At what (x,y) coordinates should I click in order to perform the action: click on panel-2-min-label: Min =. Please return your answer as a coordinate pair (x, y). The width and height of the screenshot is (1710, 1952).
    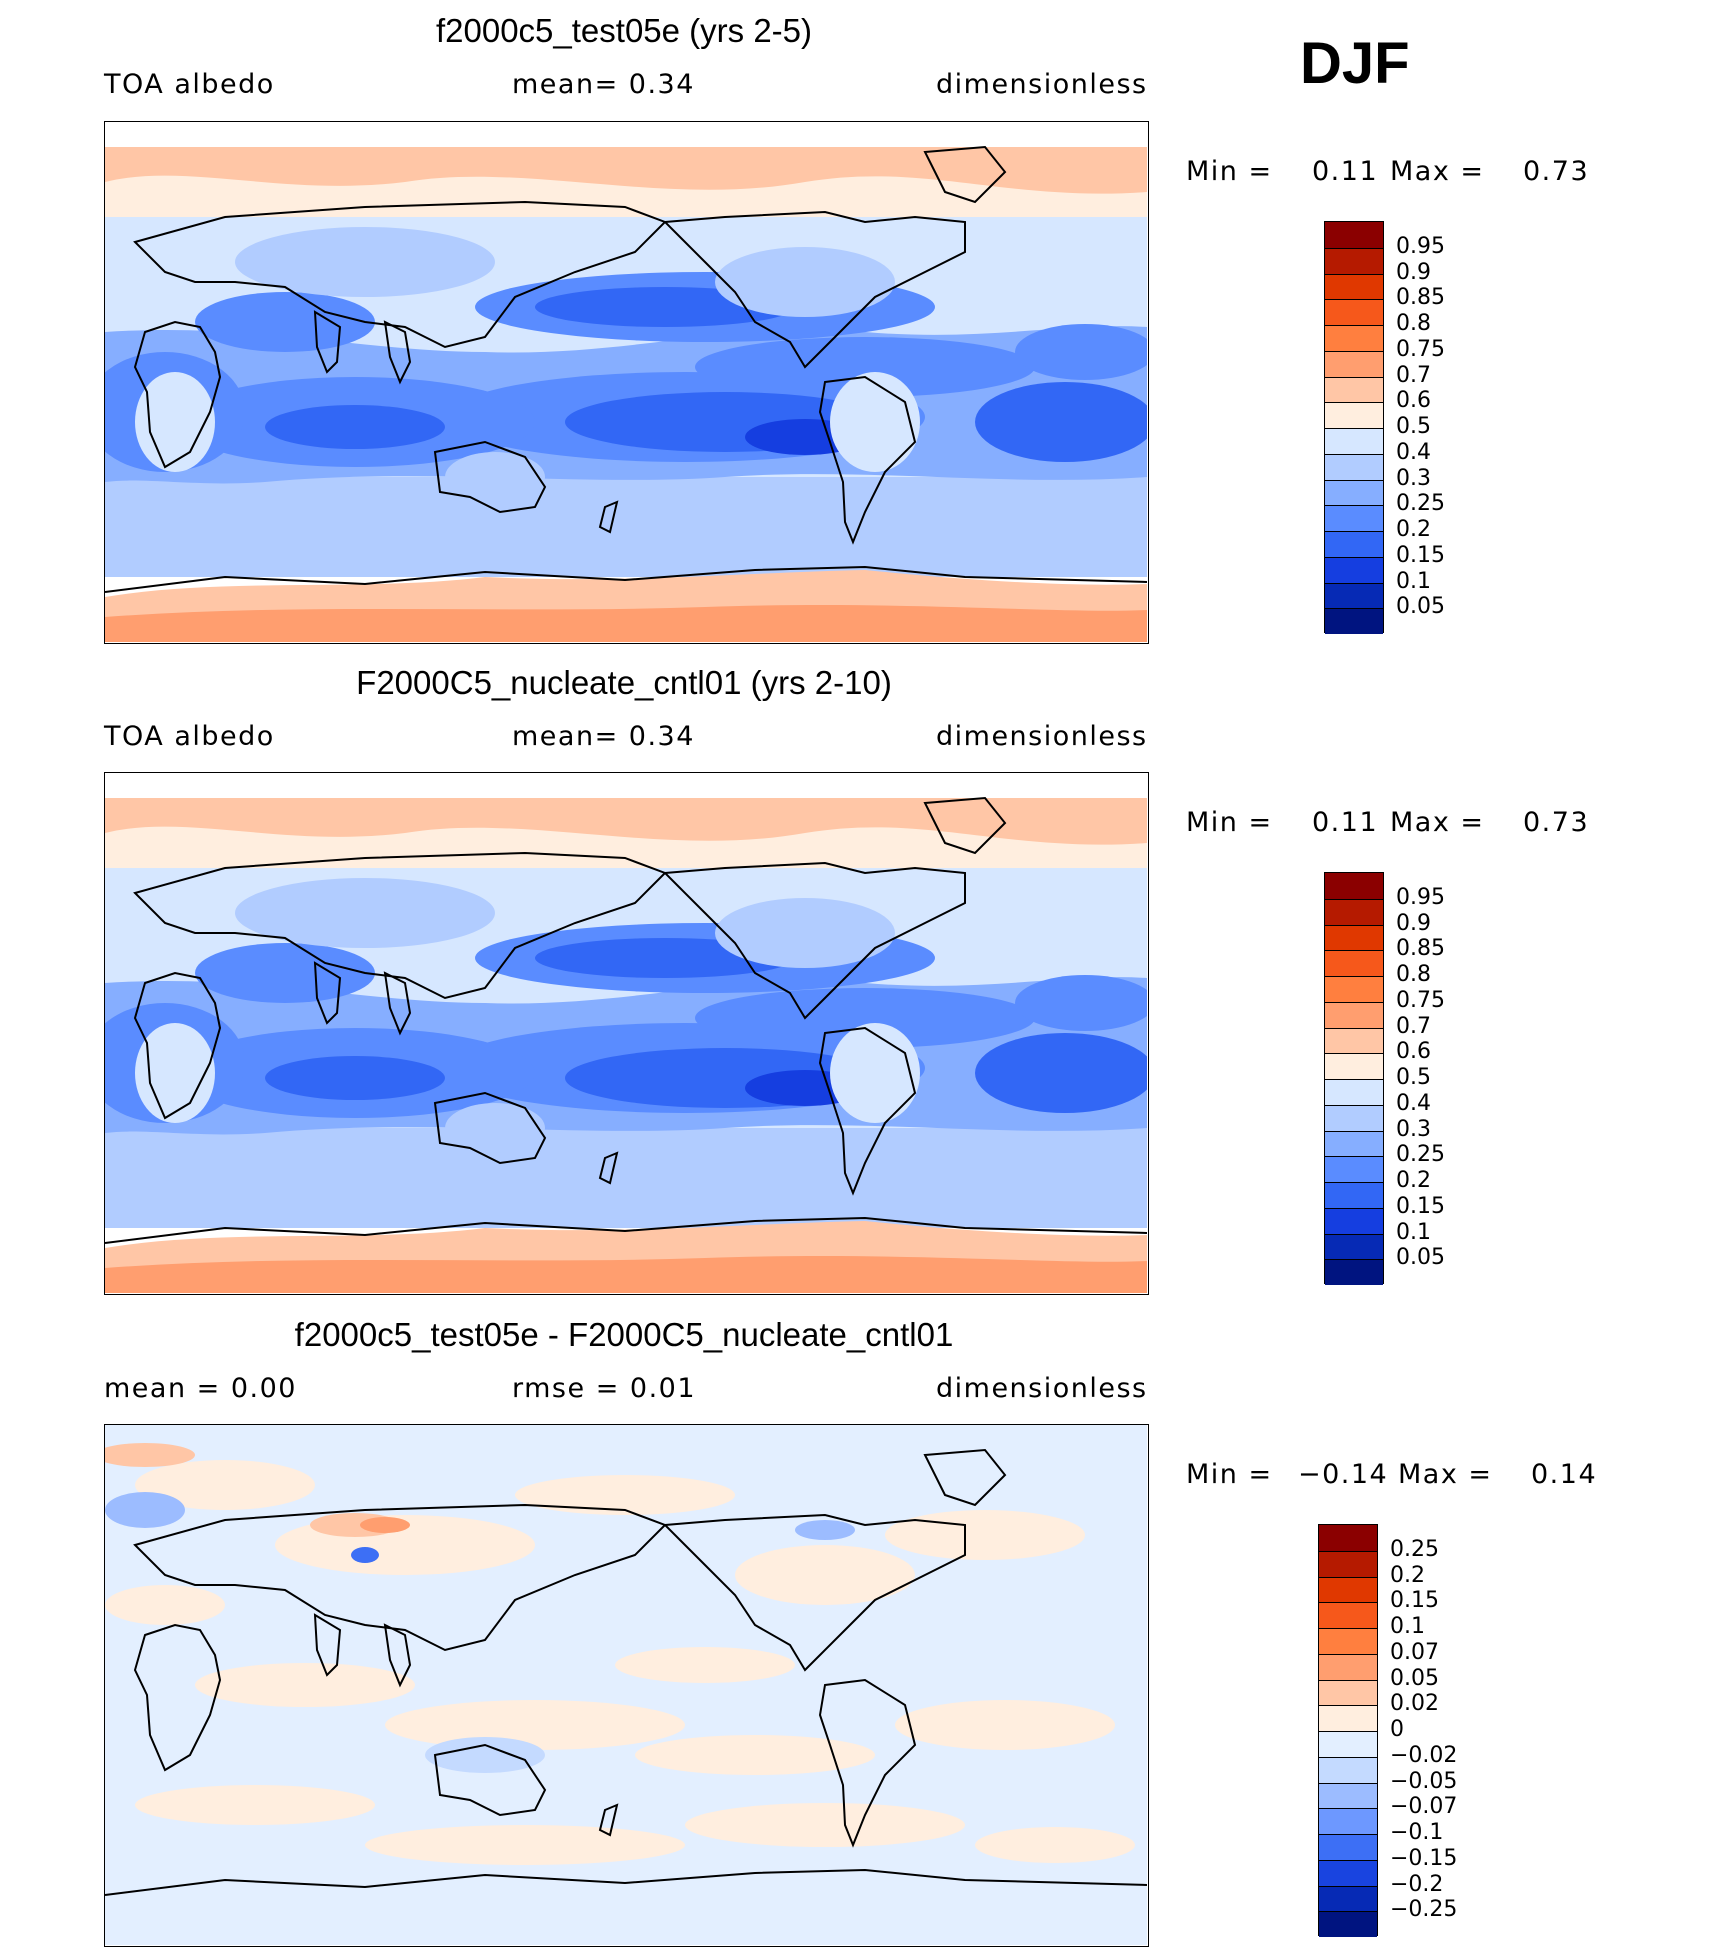
    Looking at the image, I should click on (1229, 822).